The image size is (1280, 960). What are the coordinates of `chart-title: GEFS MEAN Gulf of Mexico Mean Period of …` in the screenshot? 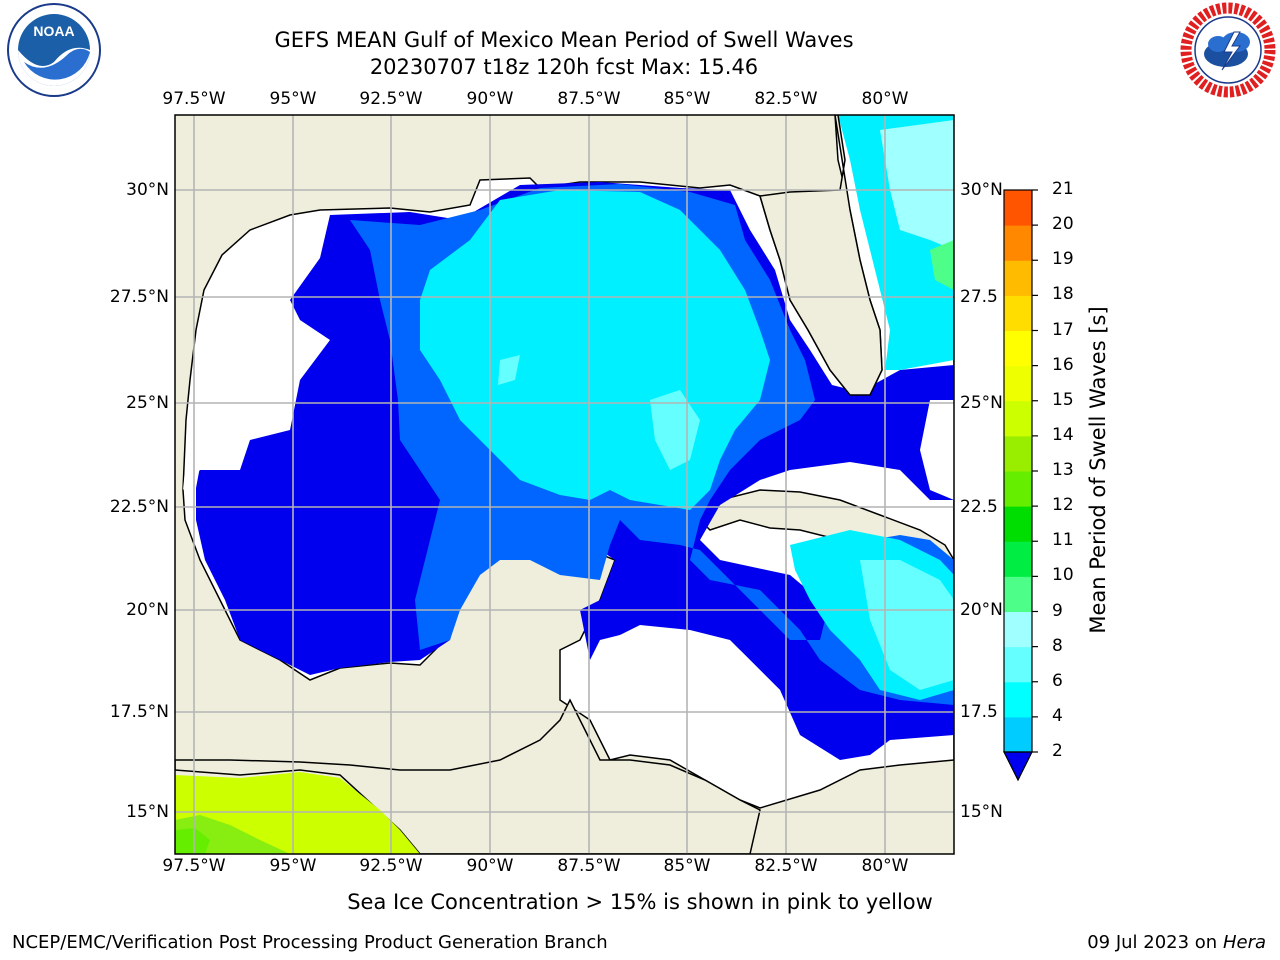 It's located at (564, 40).